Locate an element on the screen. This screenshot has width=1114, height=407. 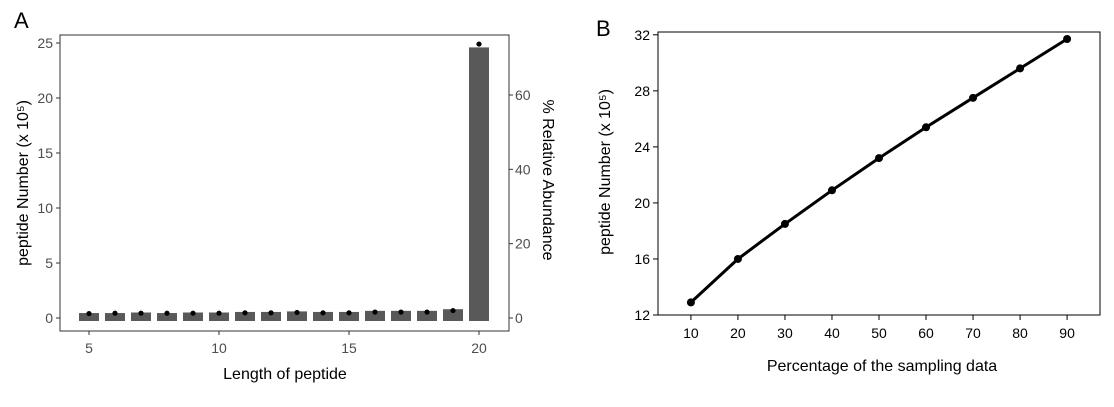
panel-b-y-tick-label: 32 is located at coordinates (642, 35).